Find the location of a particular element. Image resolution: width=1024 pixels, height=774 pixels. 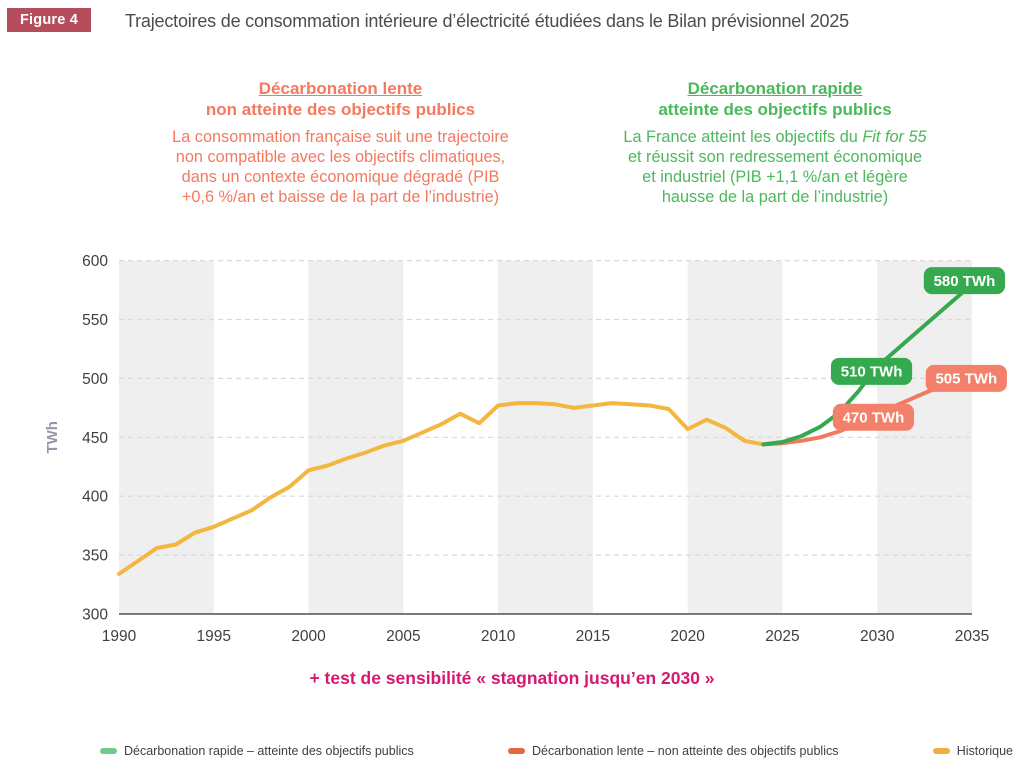

data-label-text: 505 TWh is located at coordinates (966, 379).